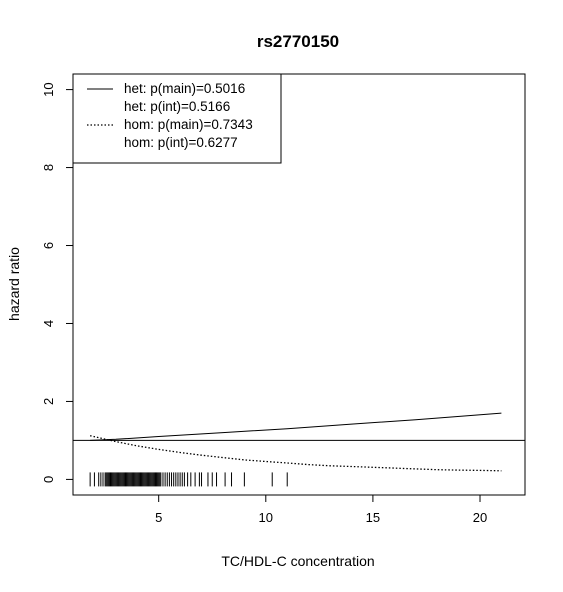  Describe the element at coordinates (266, 517) in the screenshot. I see `x-tick-label-1: 10` at that location.